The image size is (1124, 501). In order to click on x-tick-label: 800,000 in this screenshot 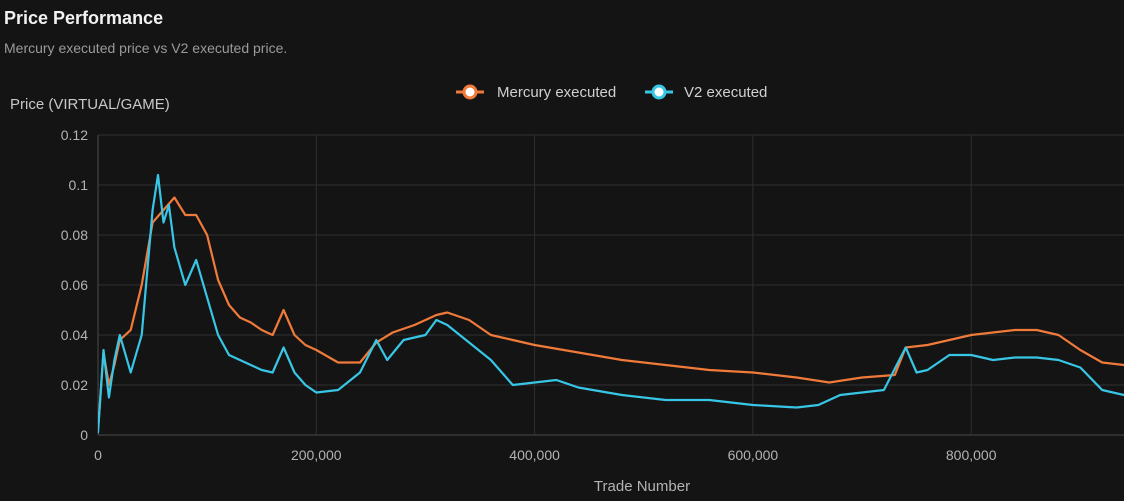, I will do `click(971, 455)`.